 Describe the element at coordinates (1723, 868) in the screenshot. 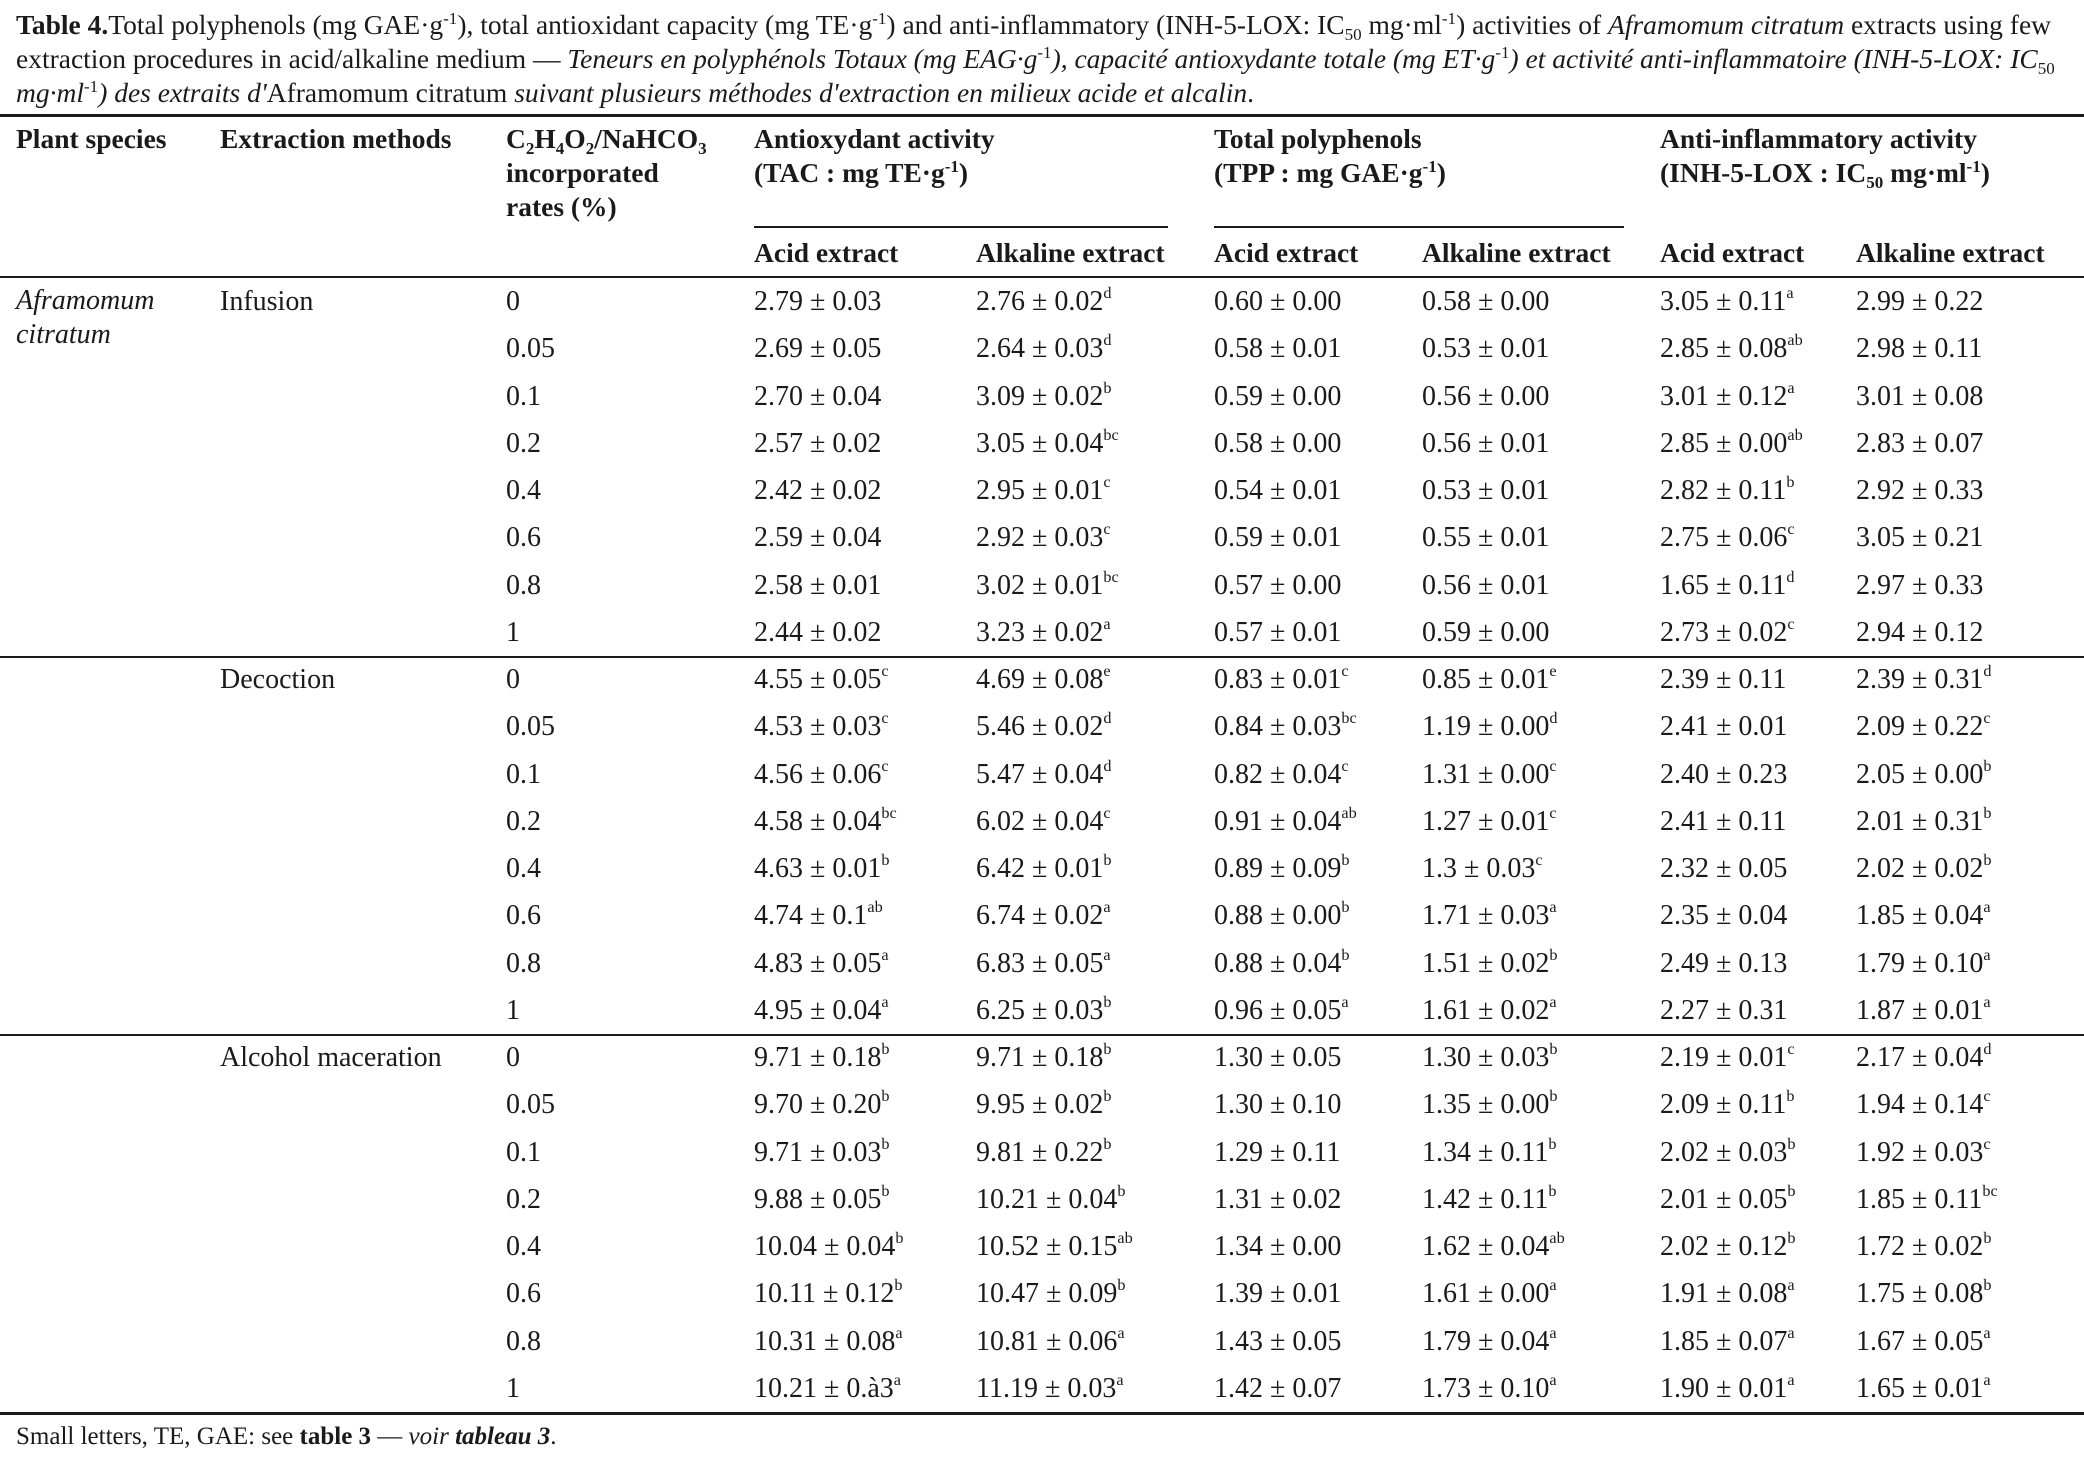

I see `cell-inh-acid: 2.32 ± 0.05` at that location.